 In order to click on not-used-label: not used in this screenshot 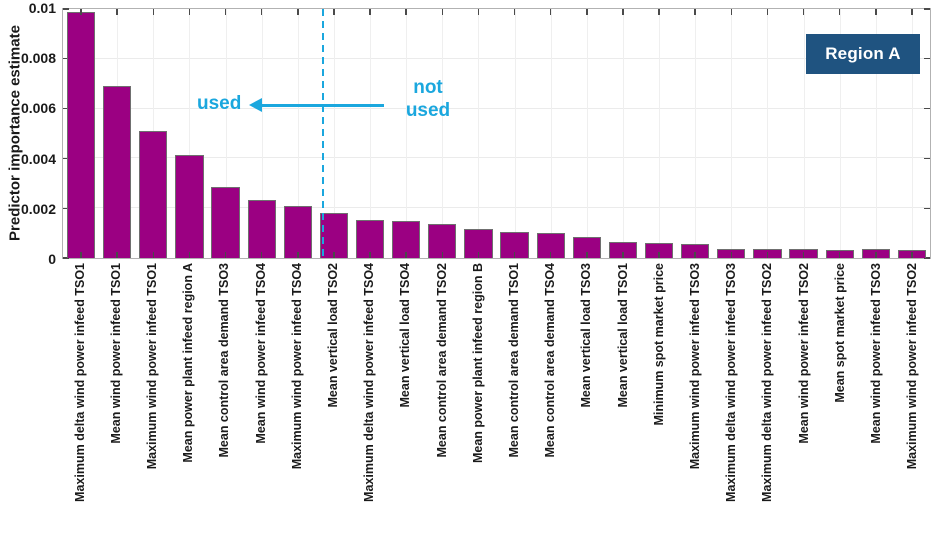, I will do `click(428, 99)`.